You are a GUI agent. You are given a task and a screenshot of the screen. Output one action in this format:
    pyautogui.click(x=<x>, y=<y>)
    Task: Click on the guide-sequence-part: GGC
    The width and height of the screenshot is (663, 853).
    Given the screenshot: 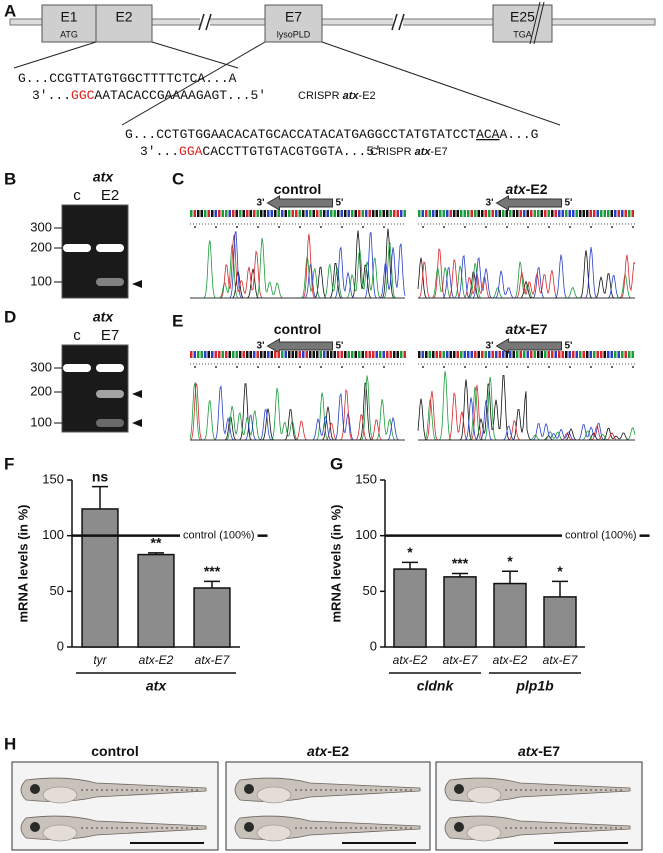 What is the action you would take?
    pyautogui.click(x=83, y=95)
    